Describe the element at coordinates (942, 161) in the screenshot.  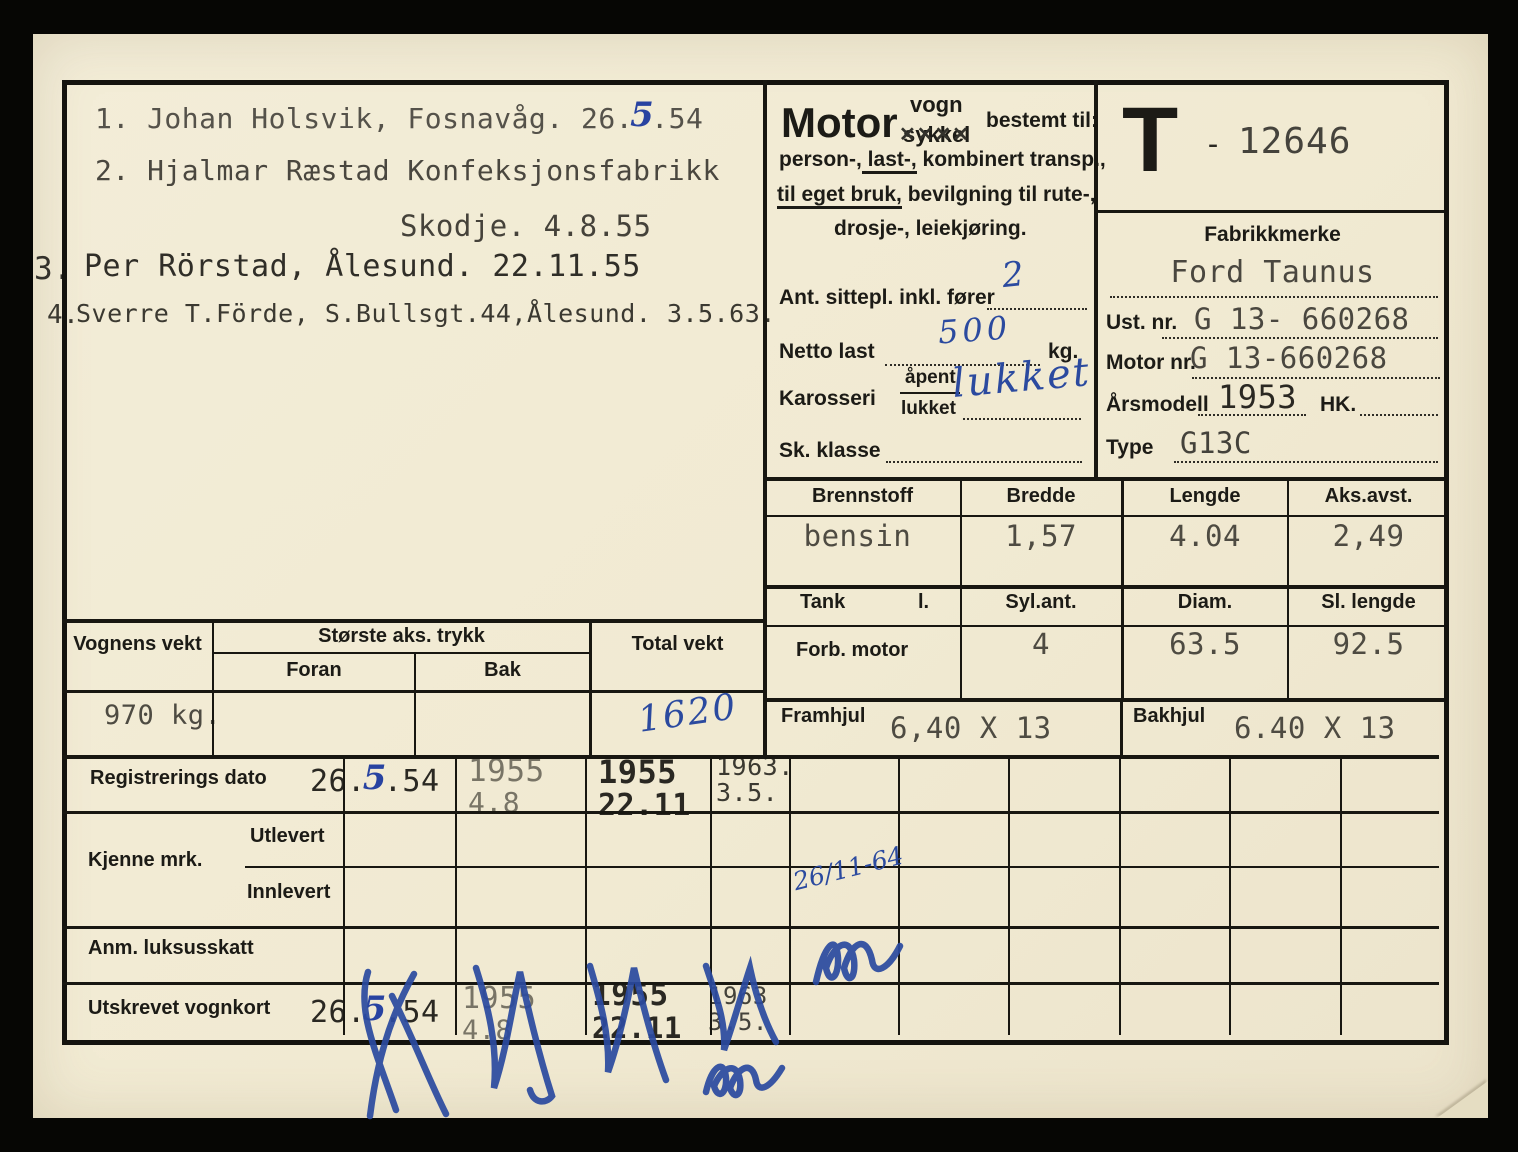
I see `motor-purpose-line-1: person-, last-, kombinert transp.,` at that location.